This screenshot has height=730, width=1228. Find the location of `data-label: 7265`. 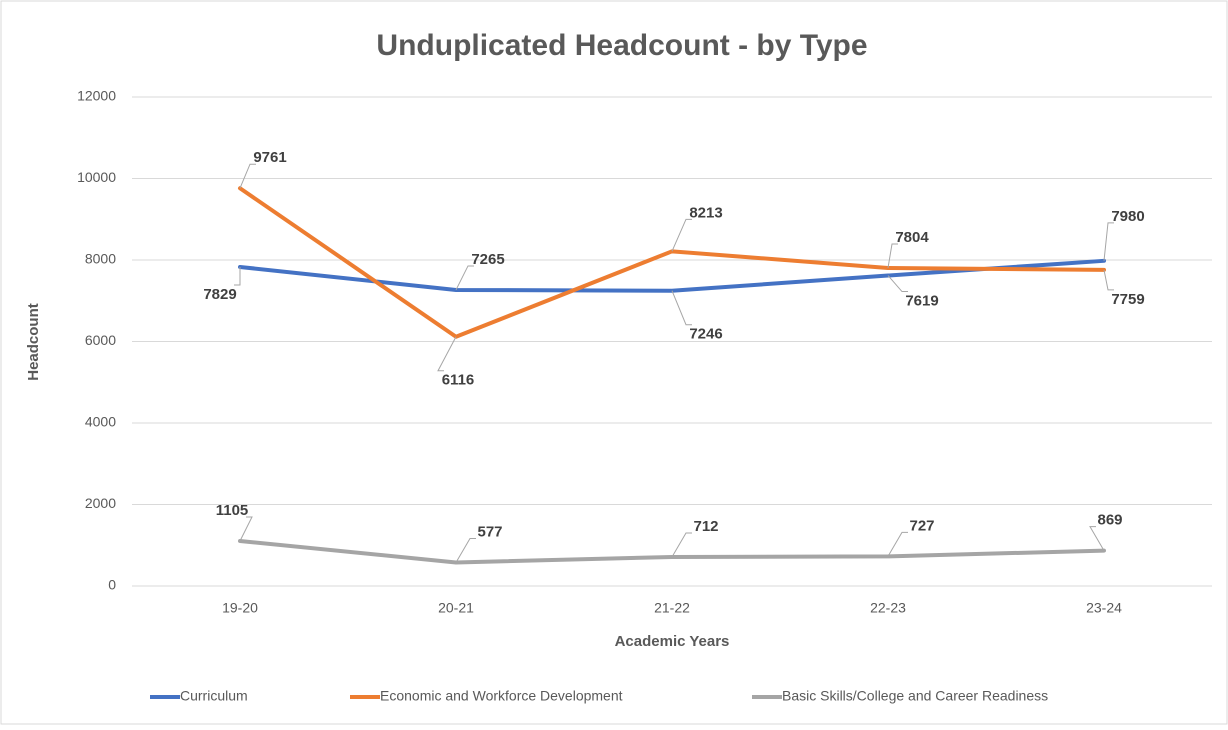

data-label: 7265 is located at coordinates (487, 259).